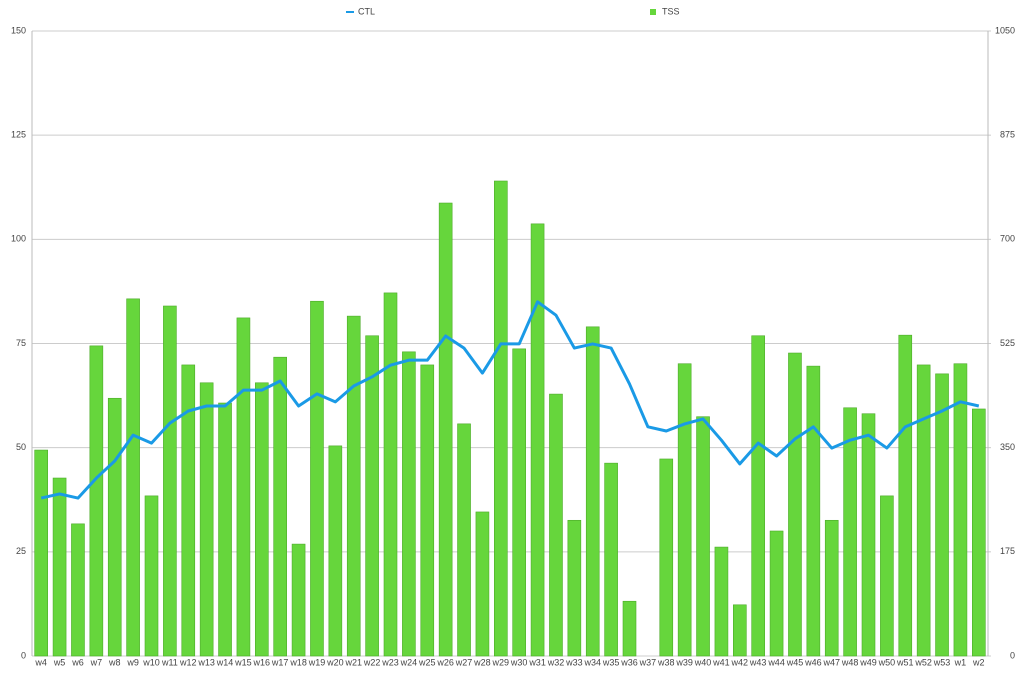 This screenshot has width=1024, height=678. Describe the element at coordinates (666, 662) in the screenshot. I see `x-tick-label: w38` at that location.